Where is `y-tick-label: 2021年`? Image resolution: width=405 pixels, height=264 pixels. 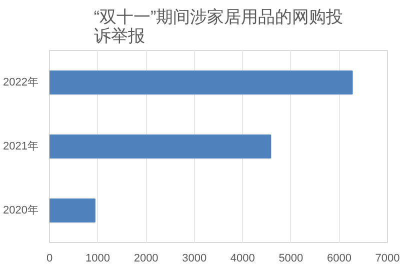 y-tick-label: 2021年 is located at coordinates (21, 146).